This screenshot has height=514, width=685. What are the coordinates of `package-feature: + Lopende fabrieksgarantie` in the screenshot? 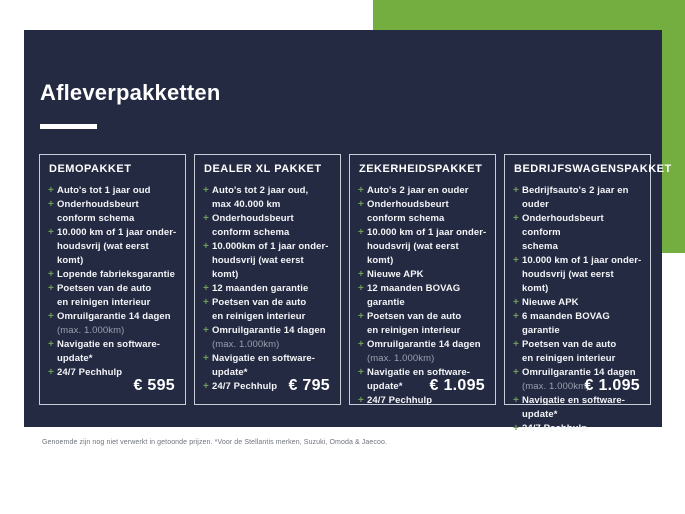 It's located at (112, 275).